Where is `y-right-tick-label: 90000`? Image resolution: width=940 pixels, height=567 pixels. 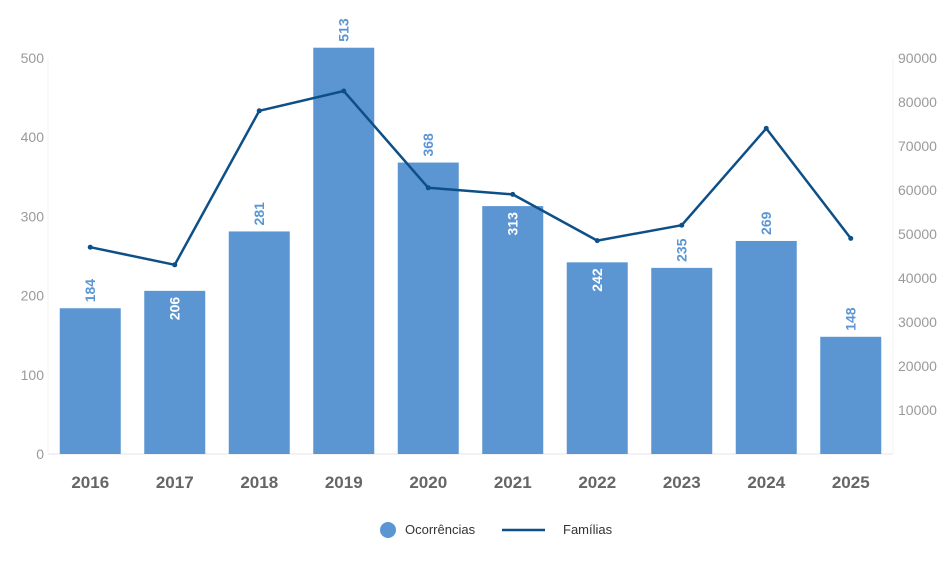
y-right-tick-label: 90000 is located at coordinates (917, 58).